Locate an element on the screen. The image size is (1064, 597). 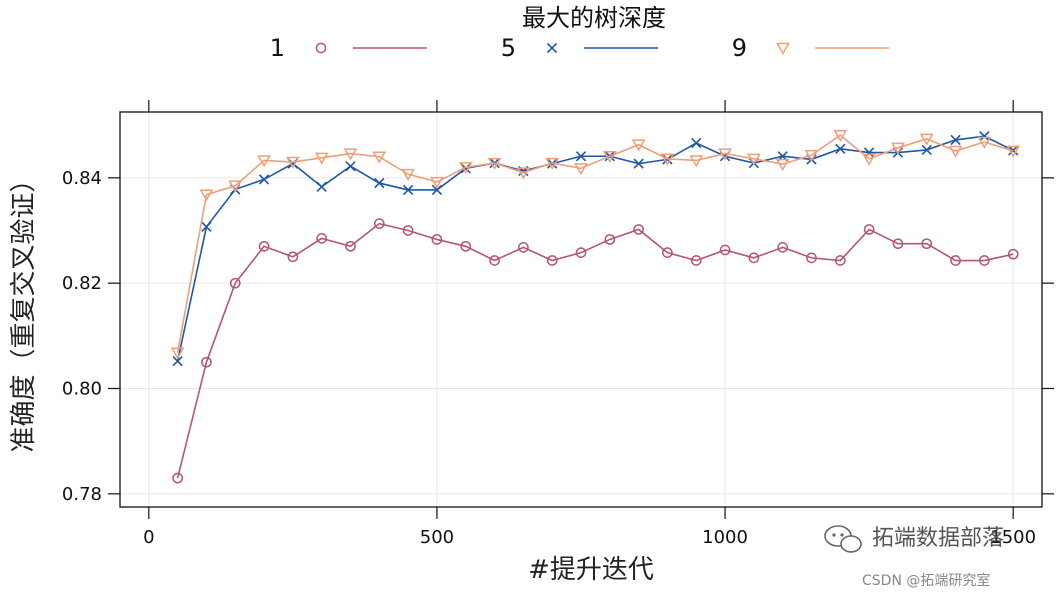
legend-title: 最大的树深度 is located at coordinates (594, 18).